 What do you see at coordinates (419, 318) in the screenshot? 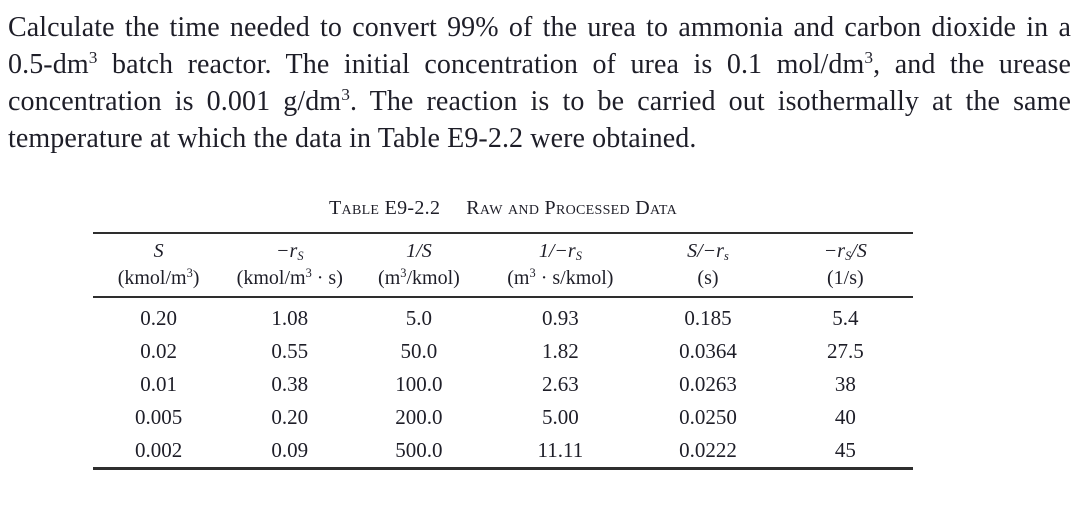
I see `table-cell: 5.0` at bounding box center [419, 318].